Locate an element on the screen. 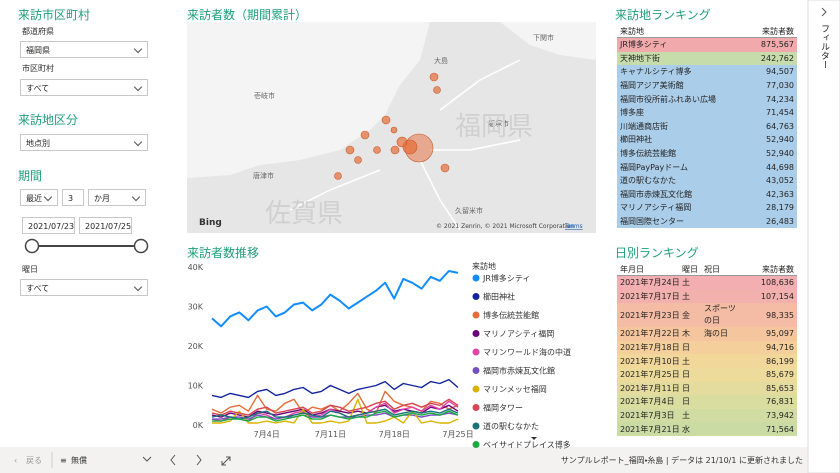 This screenshot has height=473, width=840. map-region-label: 佐賀県 is located at coordinates (304, 214).